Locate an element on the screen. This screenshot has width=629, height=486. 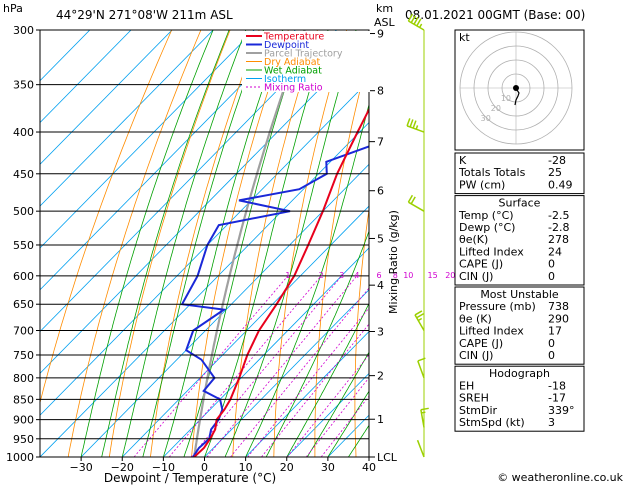
mixing-ratio-tick-label: 10 is located at coordinates (408, 275).